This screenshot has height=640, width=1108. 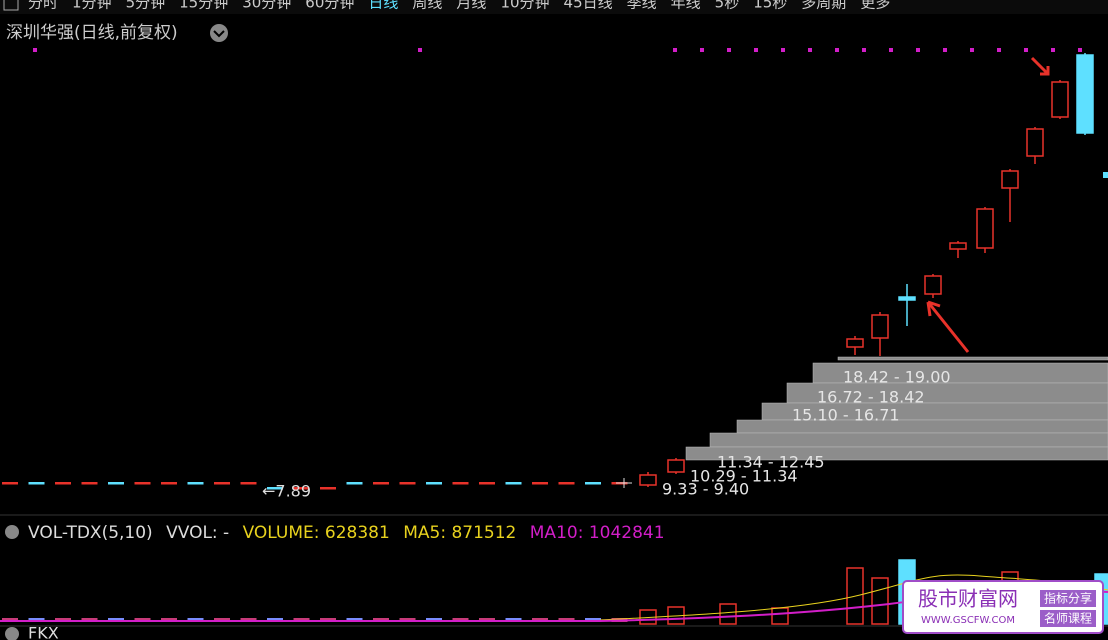 What do you see at coordinates (427, 6) in the screenshot?
I see `tab: 周线` at bounding box center [427, 6].